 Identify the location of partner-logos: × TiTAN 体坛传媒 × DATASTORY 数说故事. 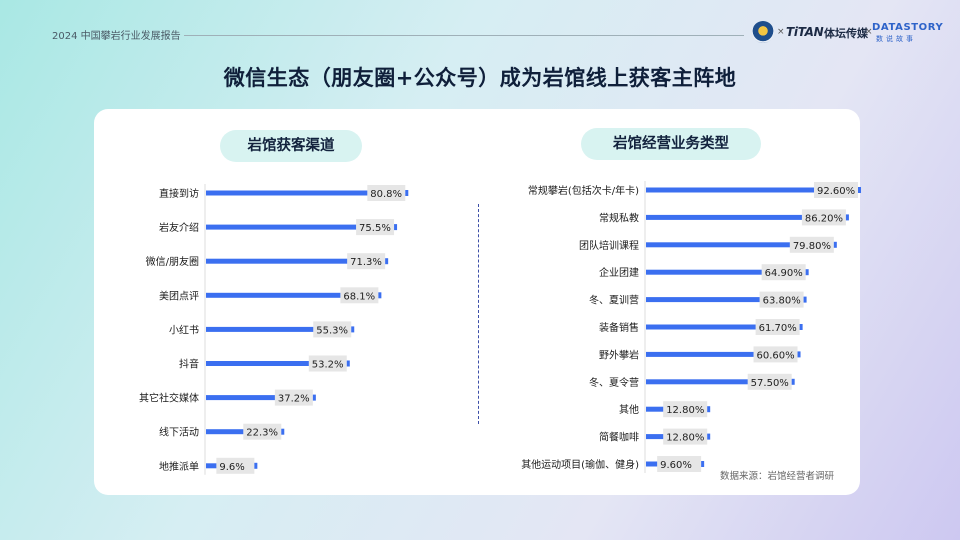
(847, 33).